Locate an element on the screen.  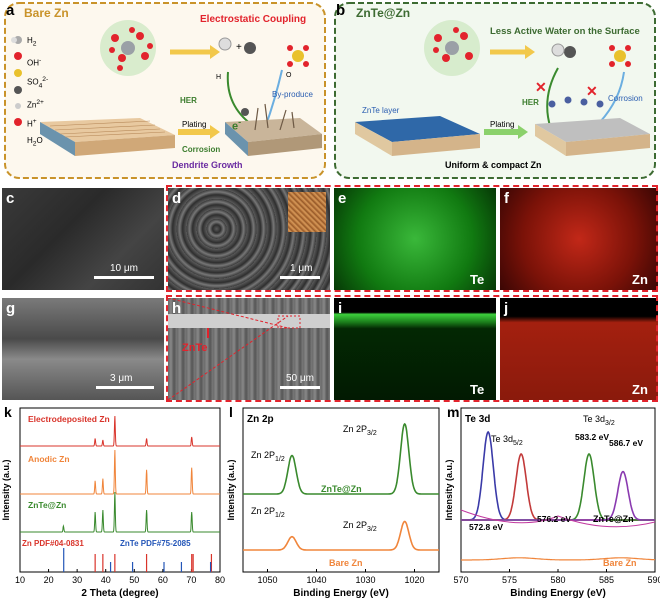
panel-b-label: b is located at coordinates (341, 10).